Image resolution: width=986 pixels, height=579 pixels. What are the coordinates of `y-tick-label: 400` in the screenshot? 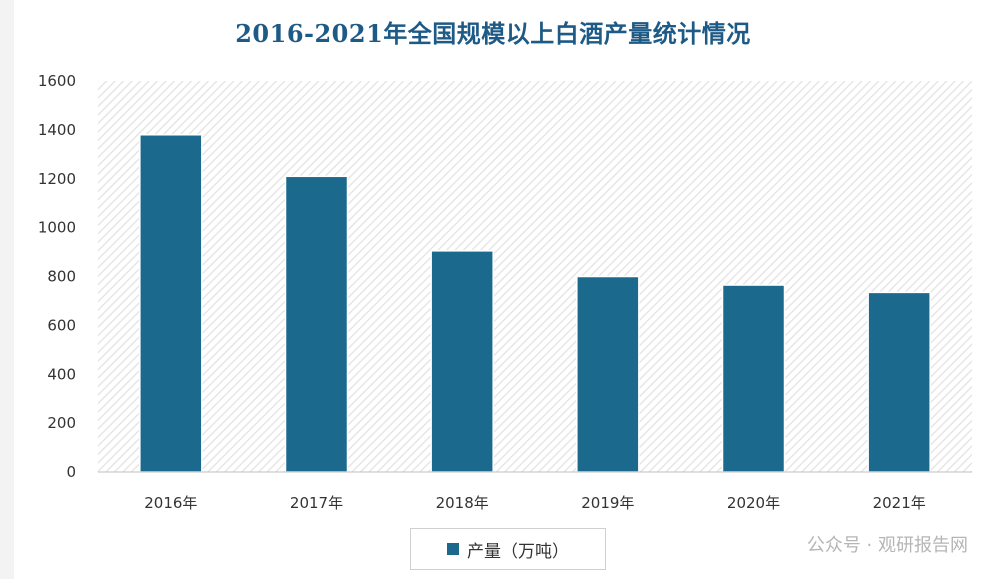 It's located at (61, 374).